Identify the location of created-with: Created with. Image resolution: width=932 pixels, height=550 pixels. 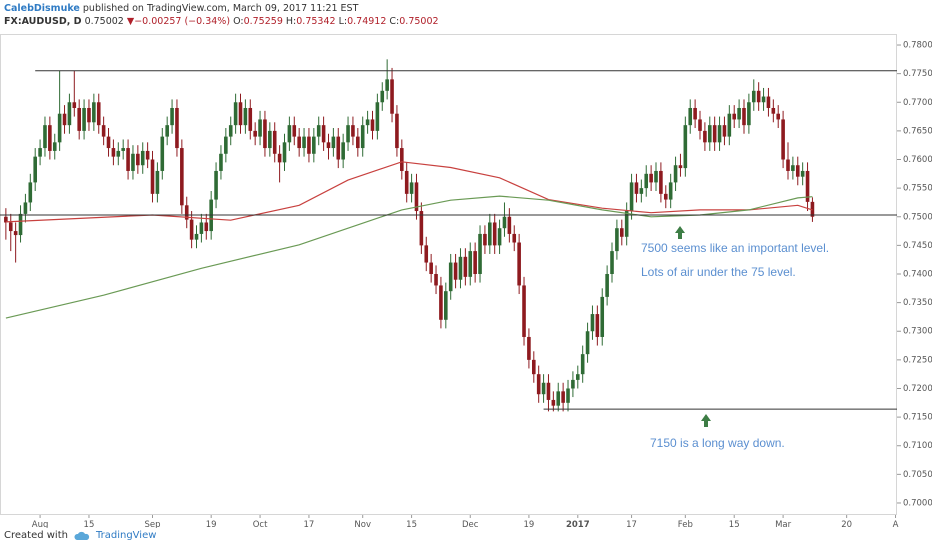
(36, 535).